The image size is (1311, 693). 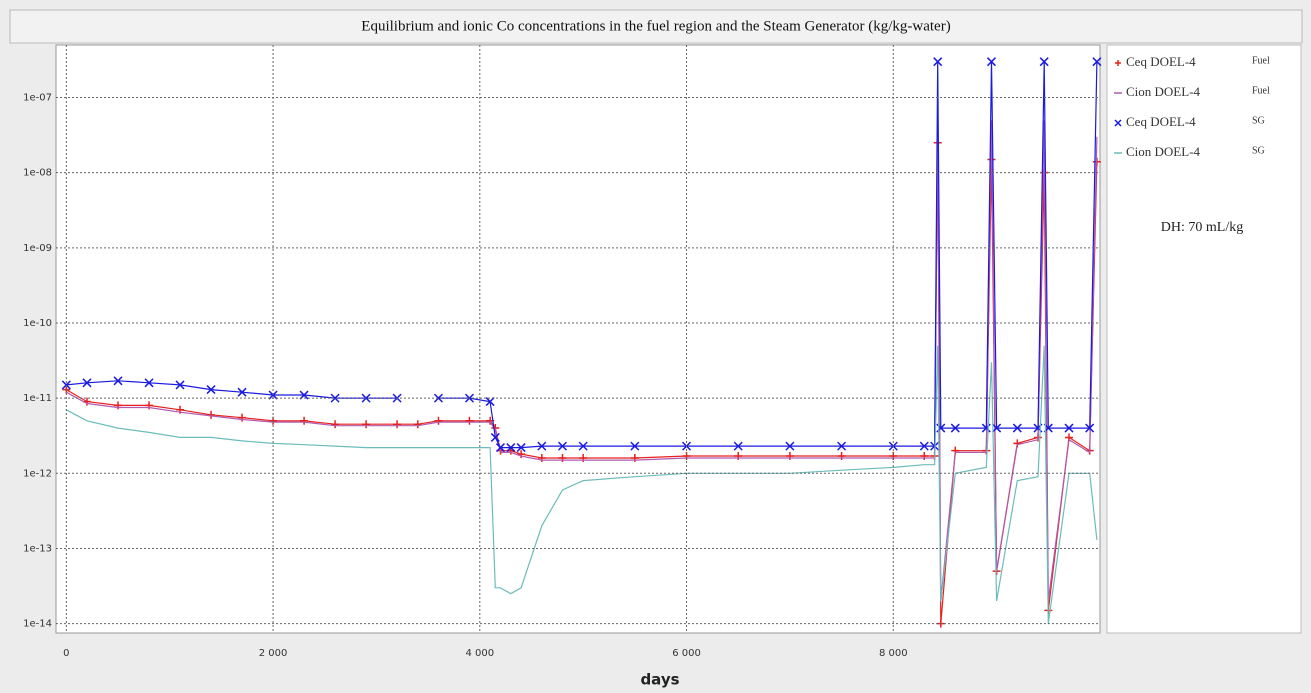 I want to click on y-tick-label: 1e-08, so click(x=37, y=173).